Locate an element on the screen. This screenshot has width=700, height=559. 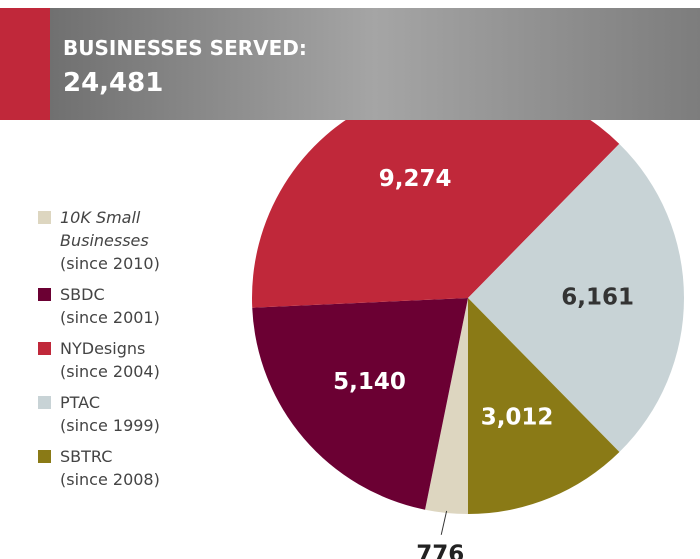
legend-note: (since 1999) is located at coordinates (110, 425).